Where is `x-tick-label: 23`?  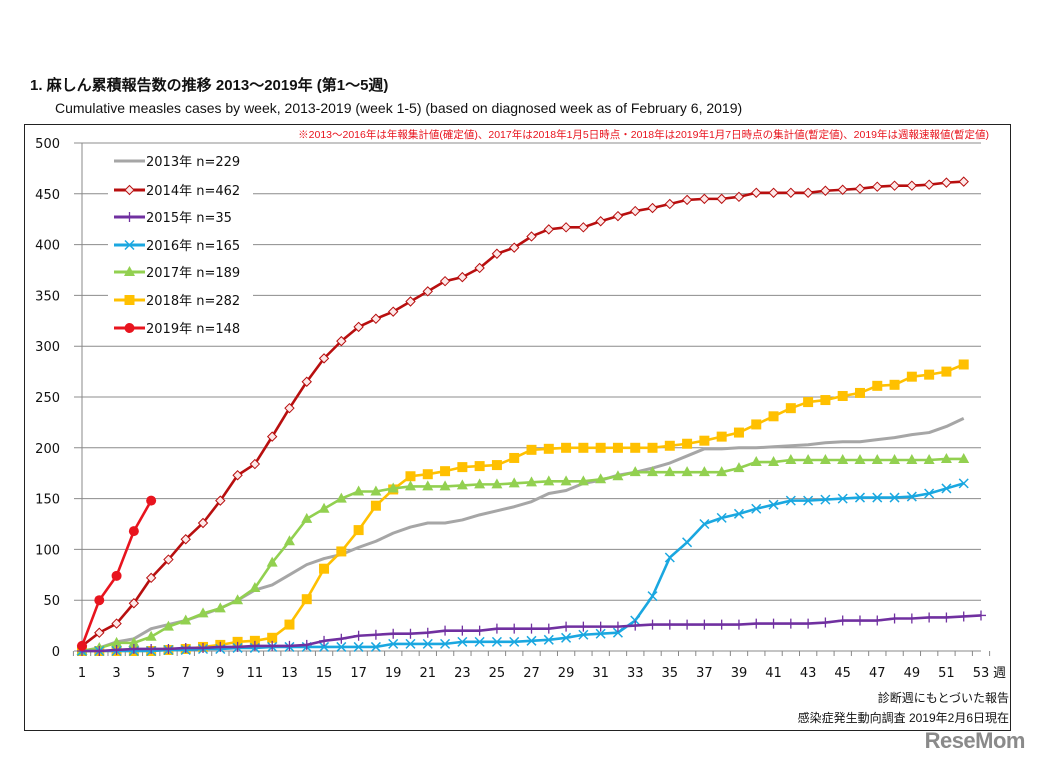 x-tick-label: 23 is located at coordinates (462, 673).